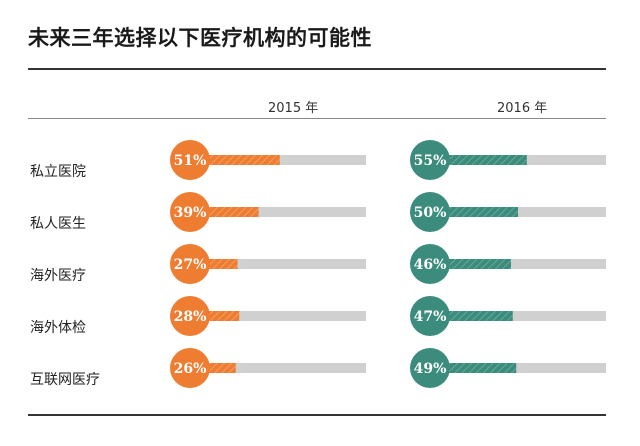 This screenshot has height=446, width=640. Describe the element at coordinates (200, 38) in the screenshot. I see `chart-title: 未来三年选择以下医疗机构的可能性` at that location.